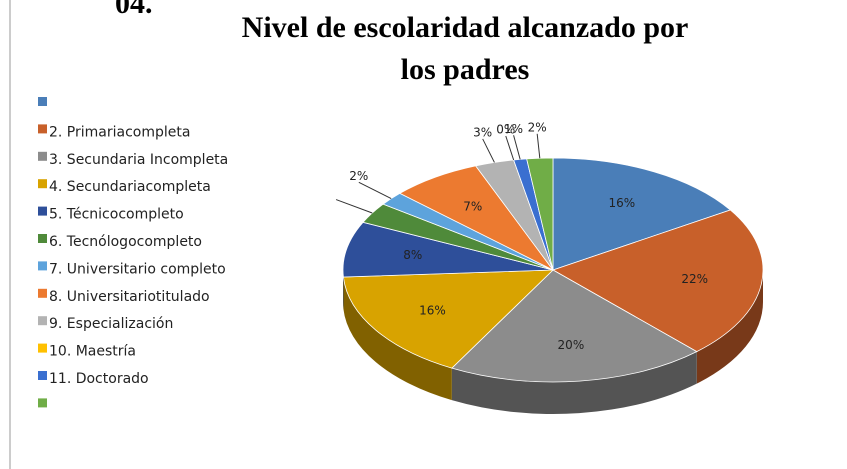  What do you see at coordinates (134, 10) in the screenshot?
I see `chart-number: 04.` at bounding box center [134, 10].